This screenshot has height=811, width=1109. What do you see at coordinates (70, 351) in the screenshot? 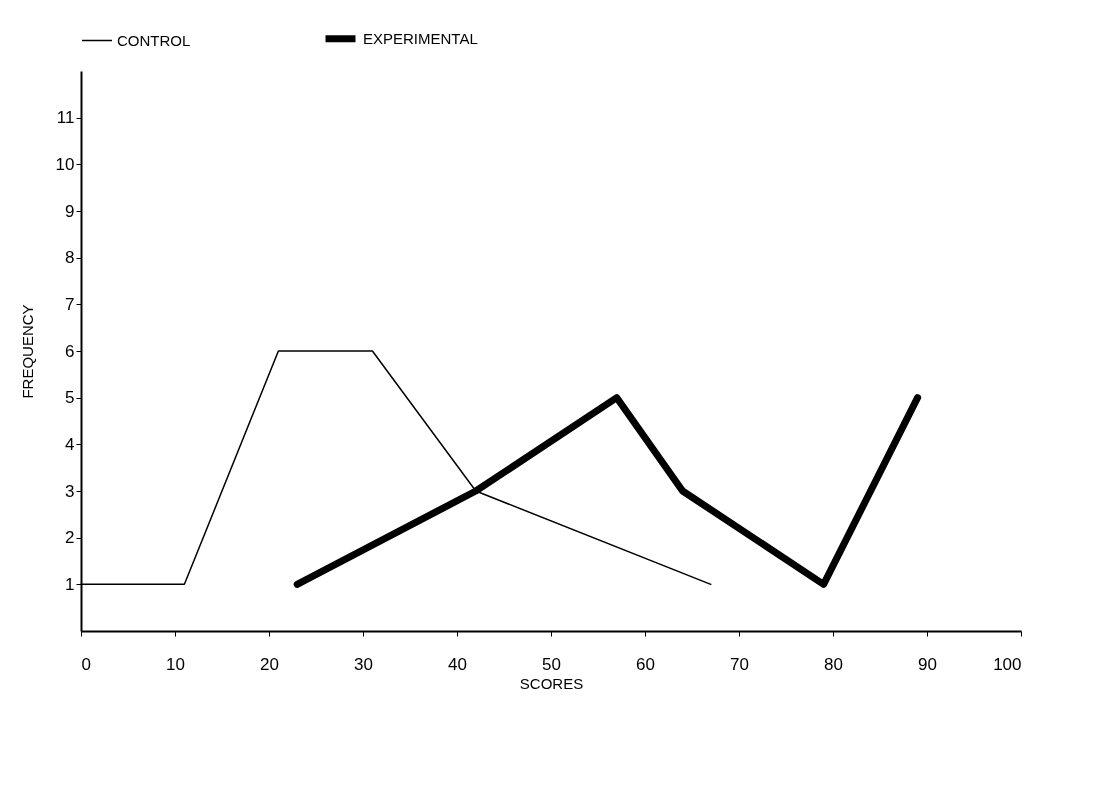
I see `y-tick-label: 6` at bounding box center [70, 351].